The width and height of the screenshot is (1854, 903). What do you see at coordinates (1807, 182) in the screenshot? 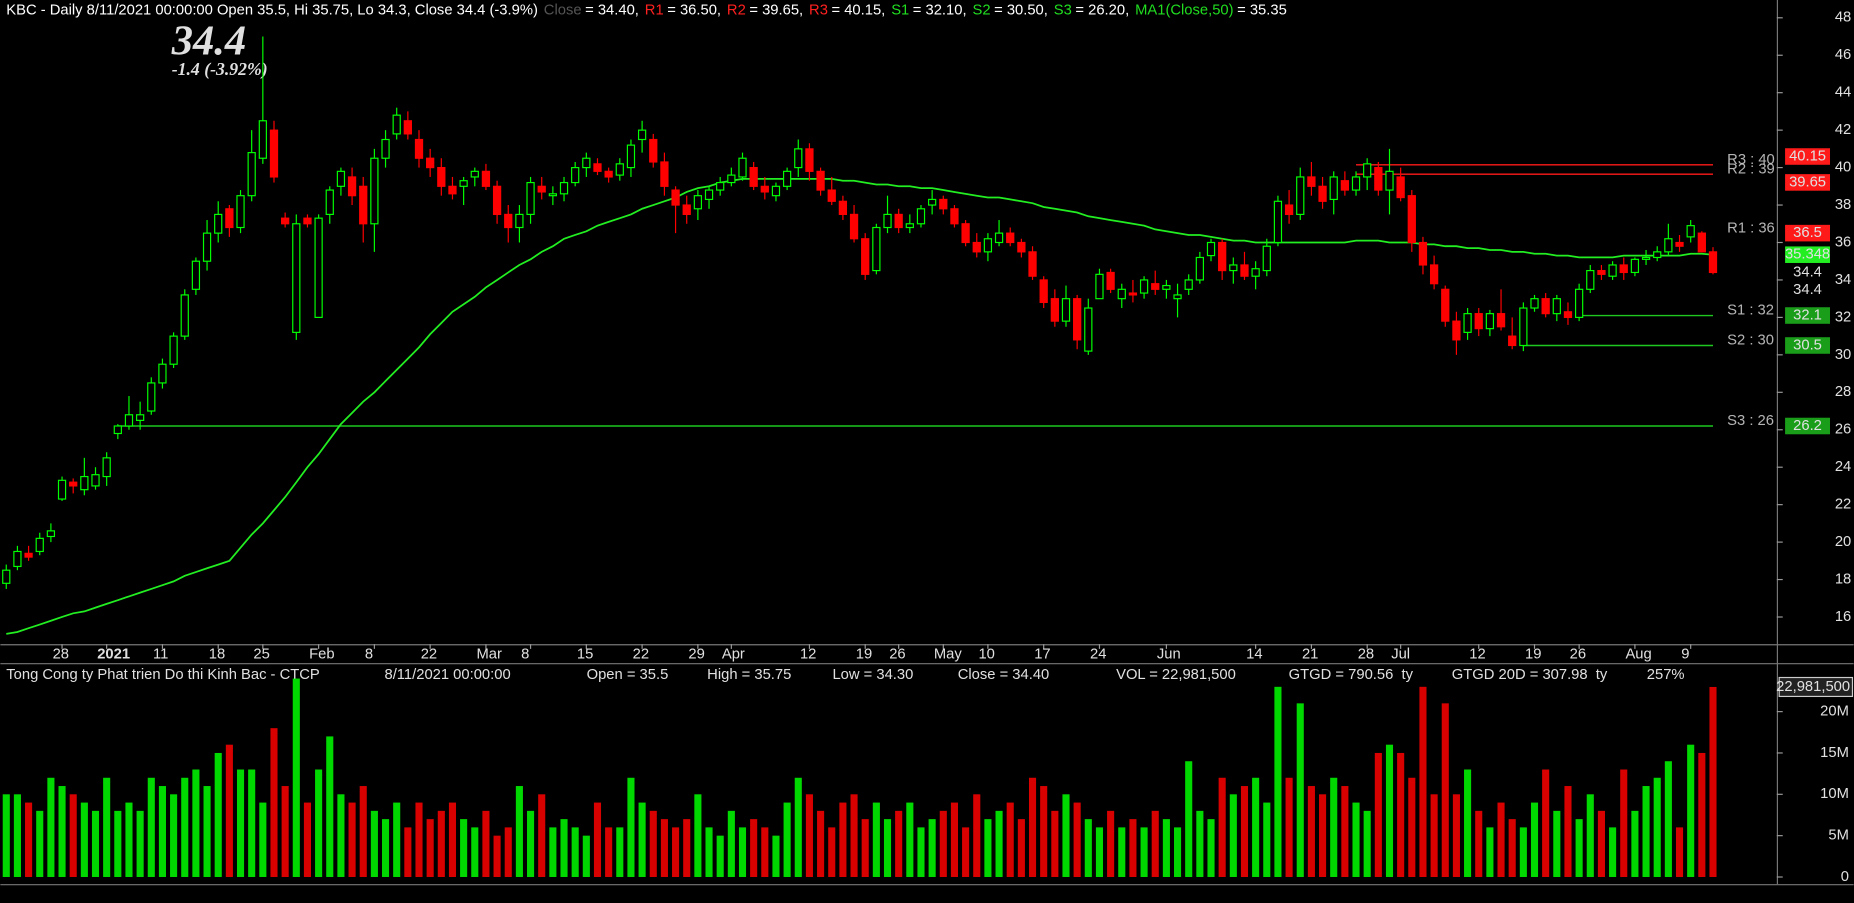
I see `level-text: 39.65` at bounding box center [1807, 182].